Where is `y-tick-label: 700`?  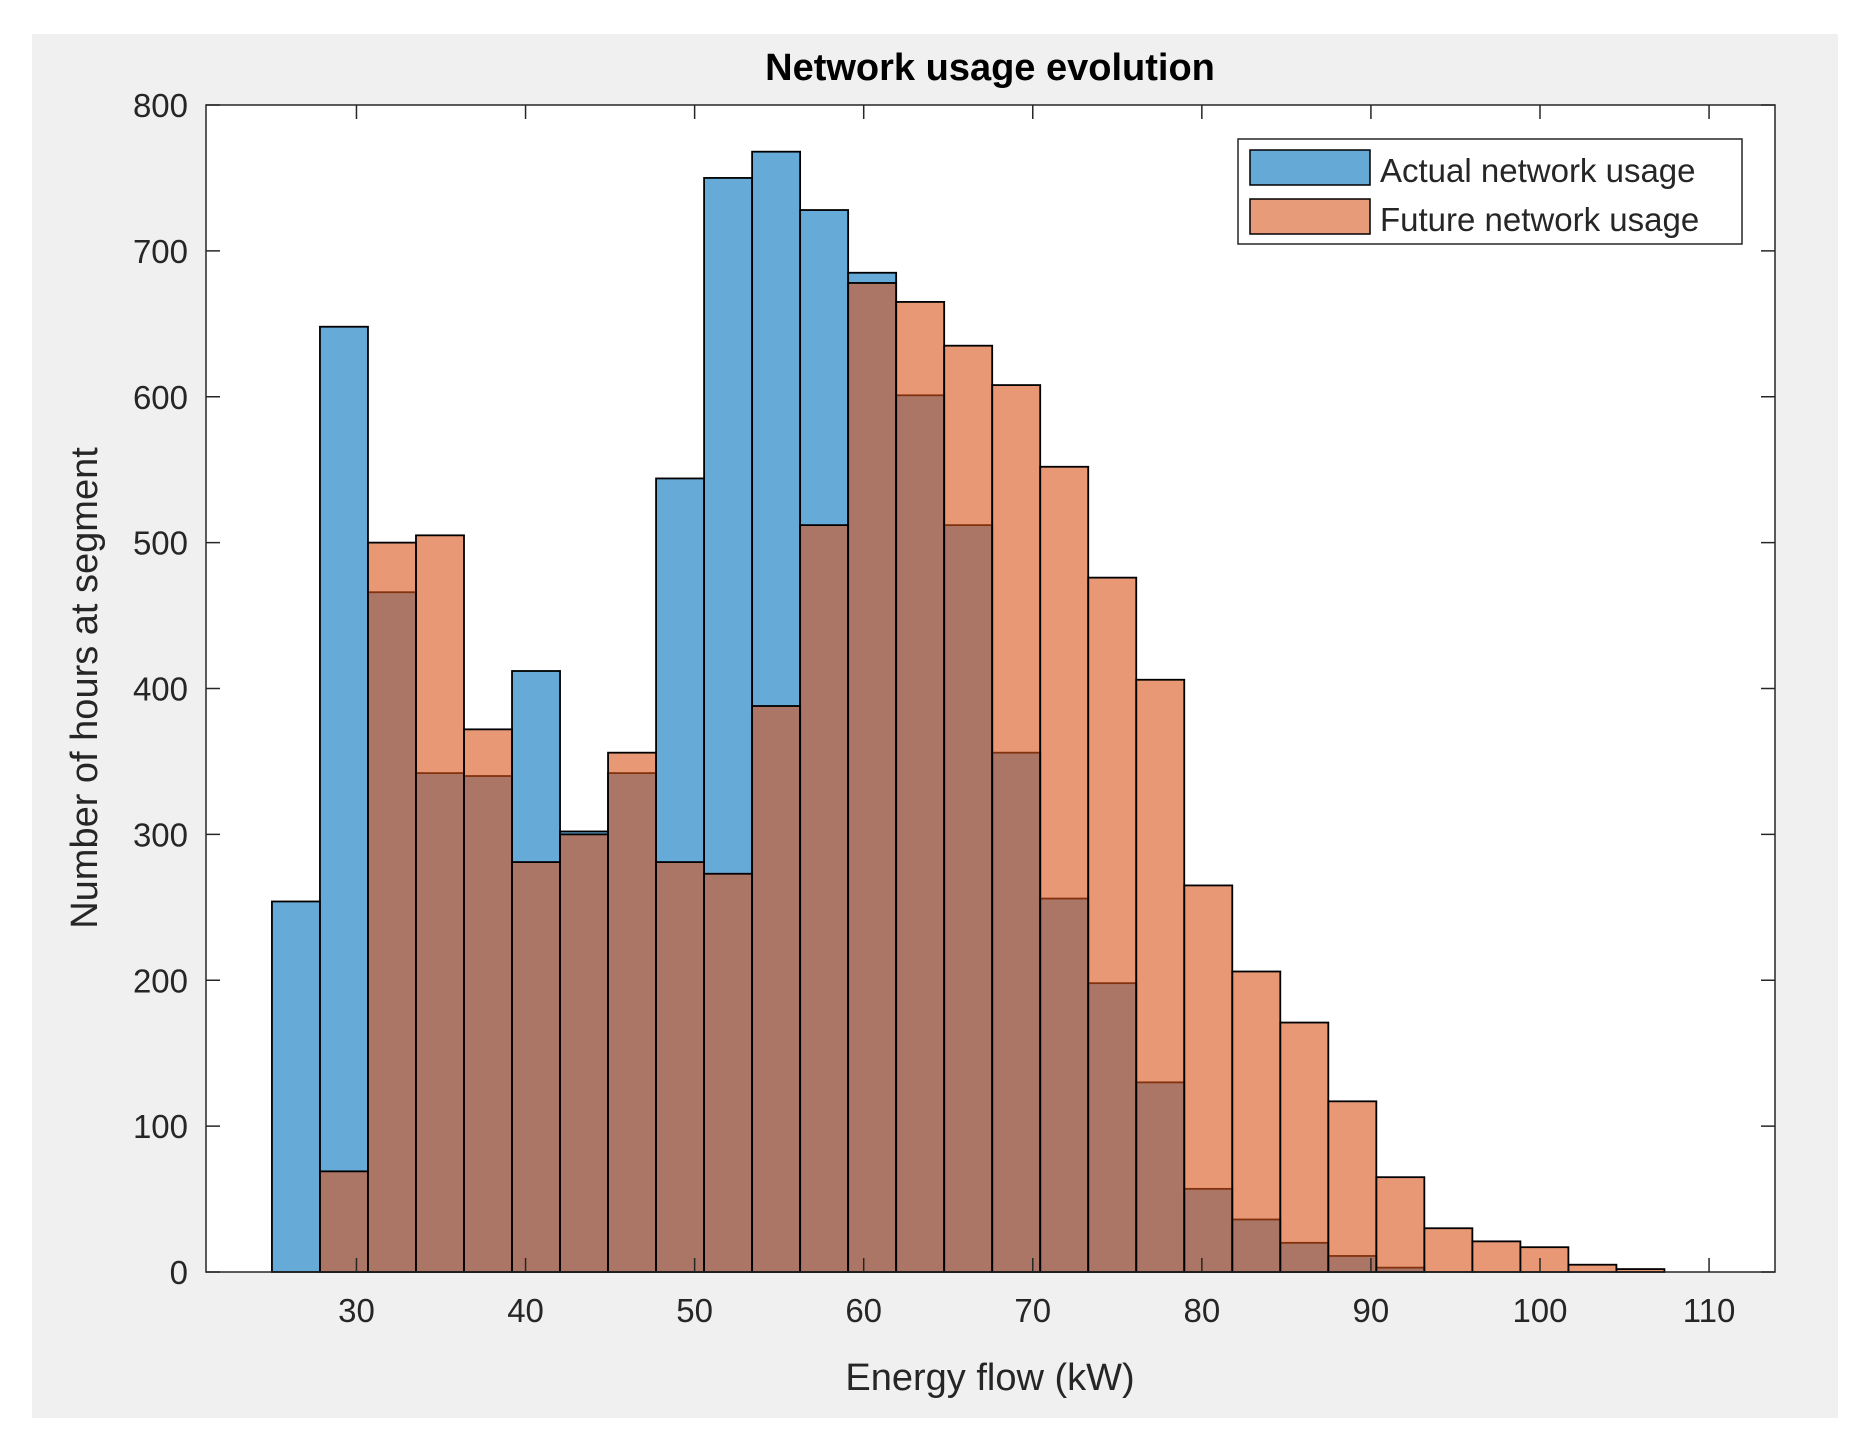 y-tick-label: 700 is located at coordinates (160, 251).